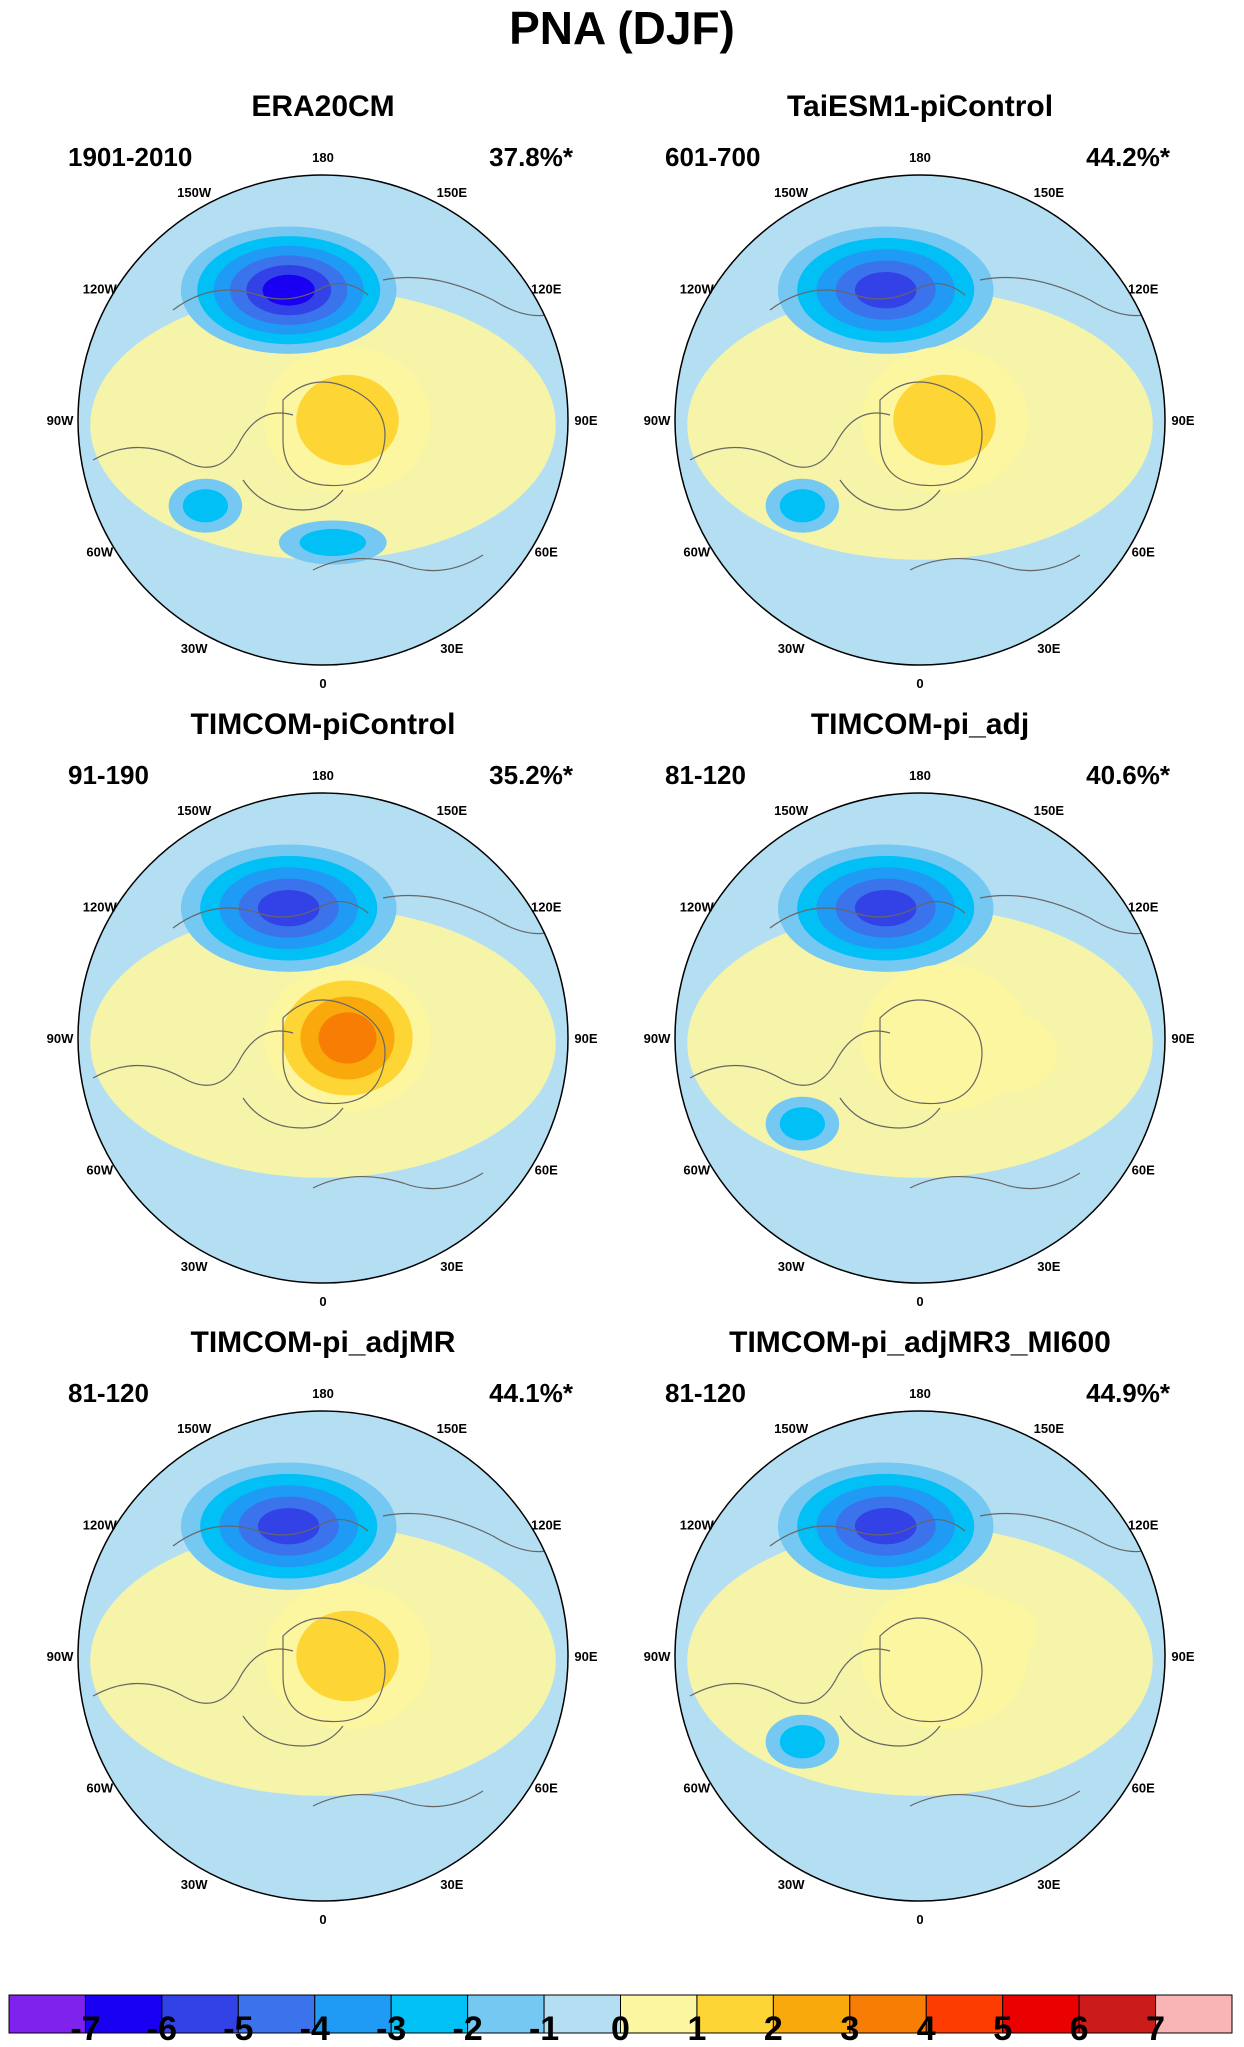 The width and height of the screenshot is (1244, 2047). I want to click on colorbar-tick-label: 4, so click(926, 2028).